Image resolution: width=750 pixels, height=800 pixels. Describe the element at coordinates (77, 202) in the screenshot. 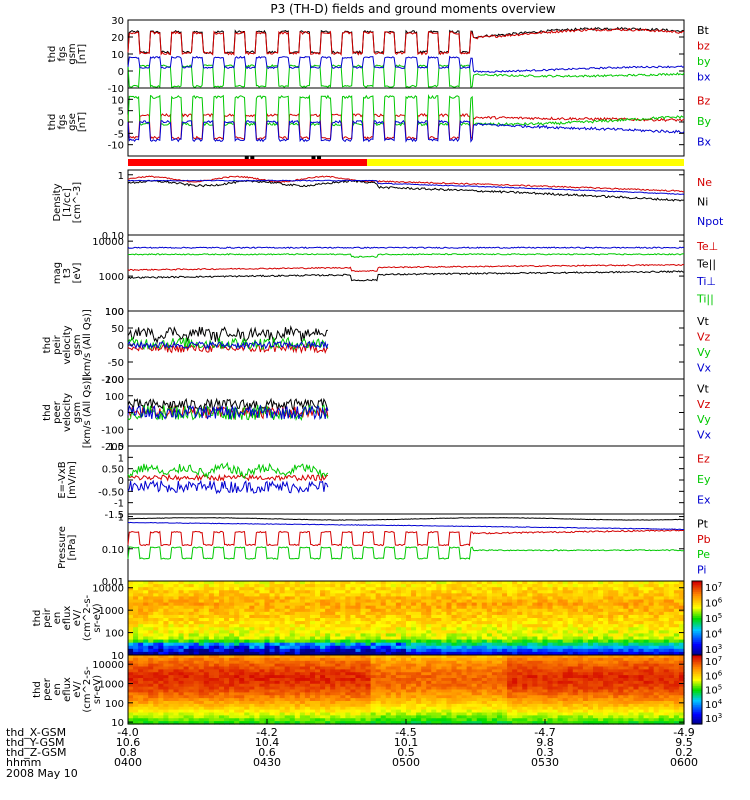

I see `y-label-line: [cm^-3]` at that location.